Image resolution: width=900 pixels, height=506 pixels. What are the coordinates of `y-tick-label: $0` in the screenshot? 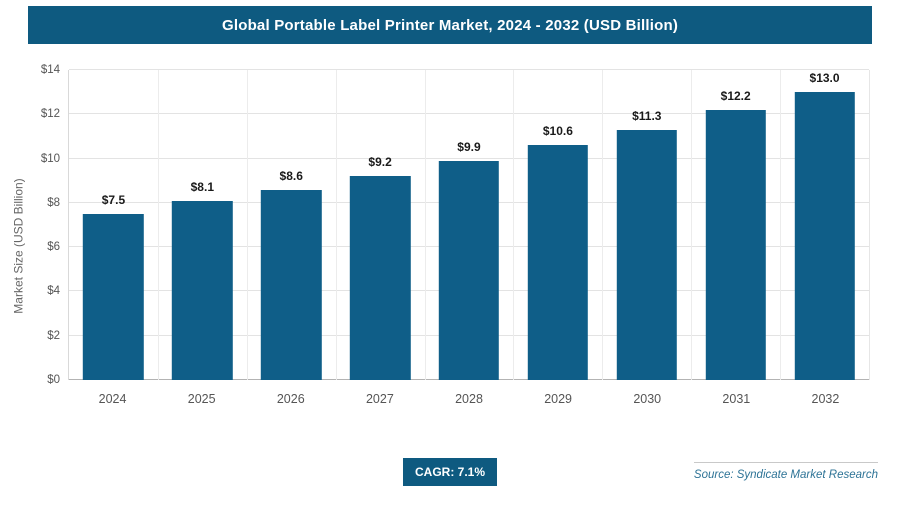 It's located at (53, 380).